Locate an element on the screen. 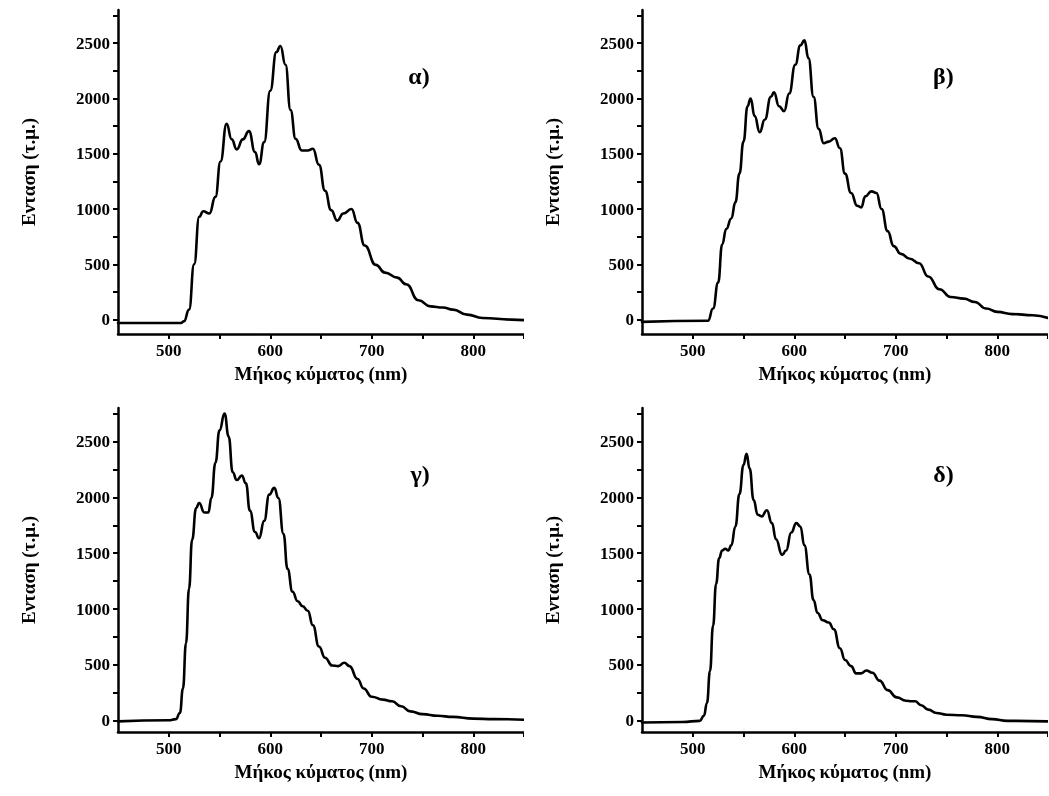 The width and height of the screenshot is (1049, 796). annotation: γ) is located at coordinates (419, 473).